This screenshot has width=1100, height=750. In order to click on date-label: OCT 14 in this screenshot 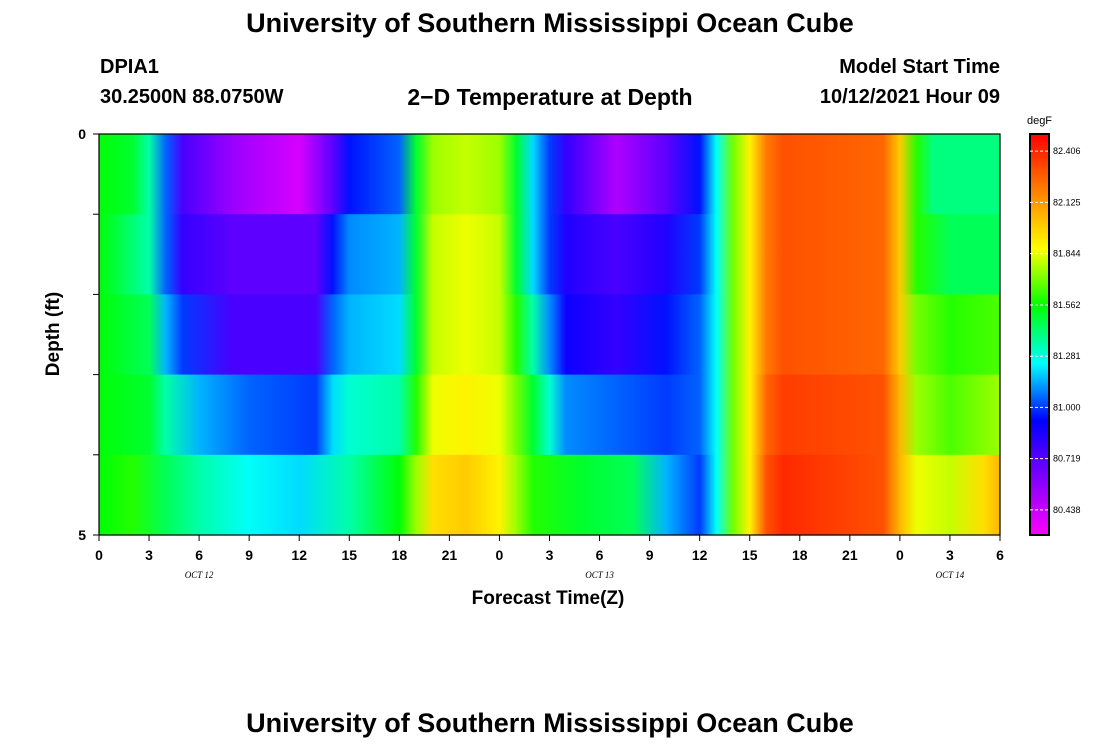, I will do `click(950, 575)`.